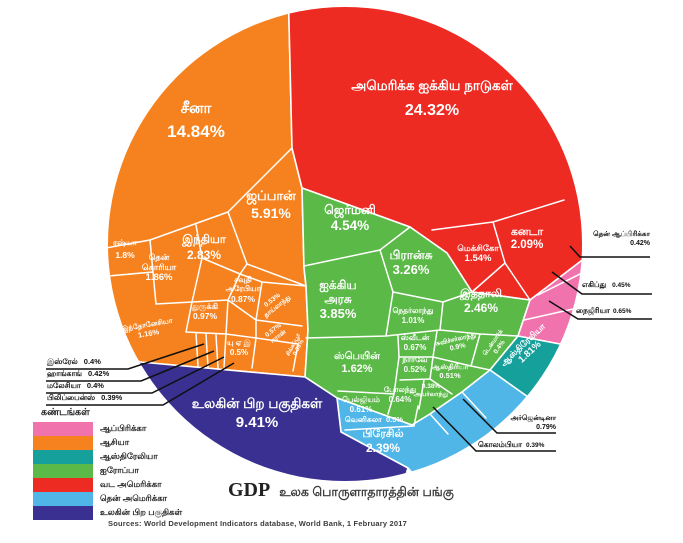 The width and height of the screenshot is (683, 543). I want to click on country-value: 9.41%, so click(257, 422).